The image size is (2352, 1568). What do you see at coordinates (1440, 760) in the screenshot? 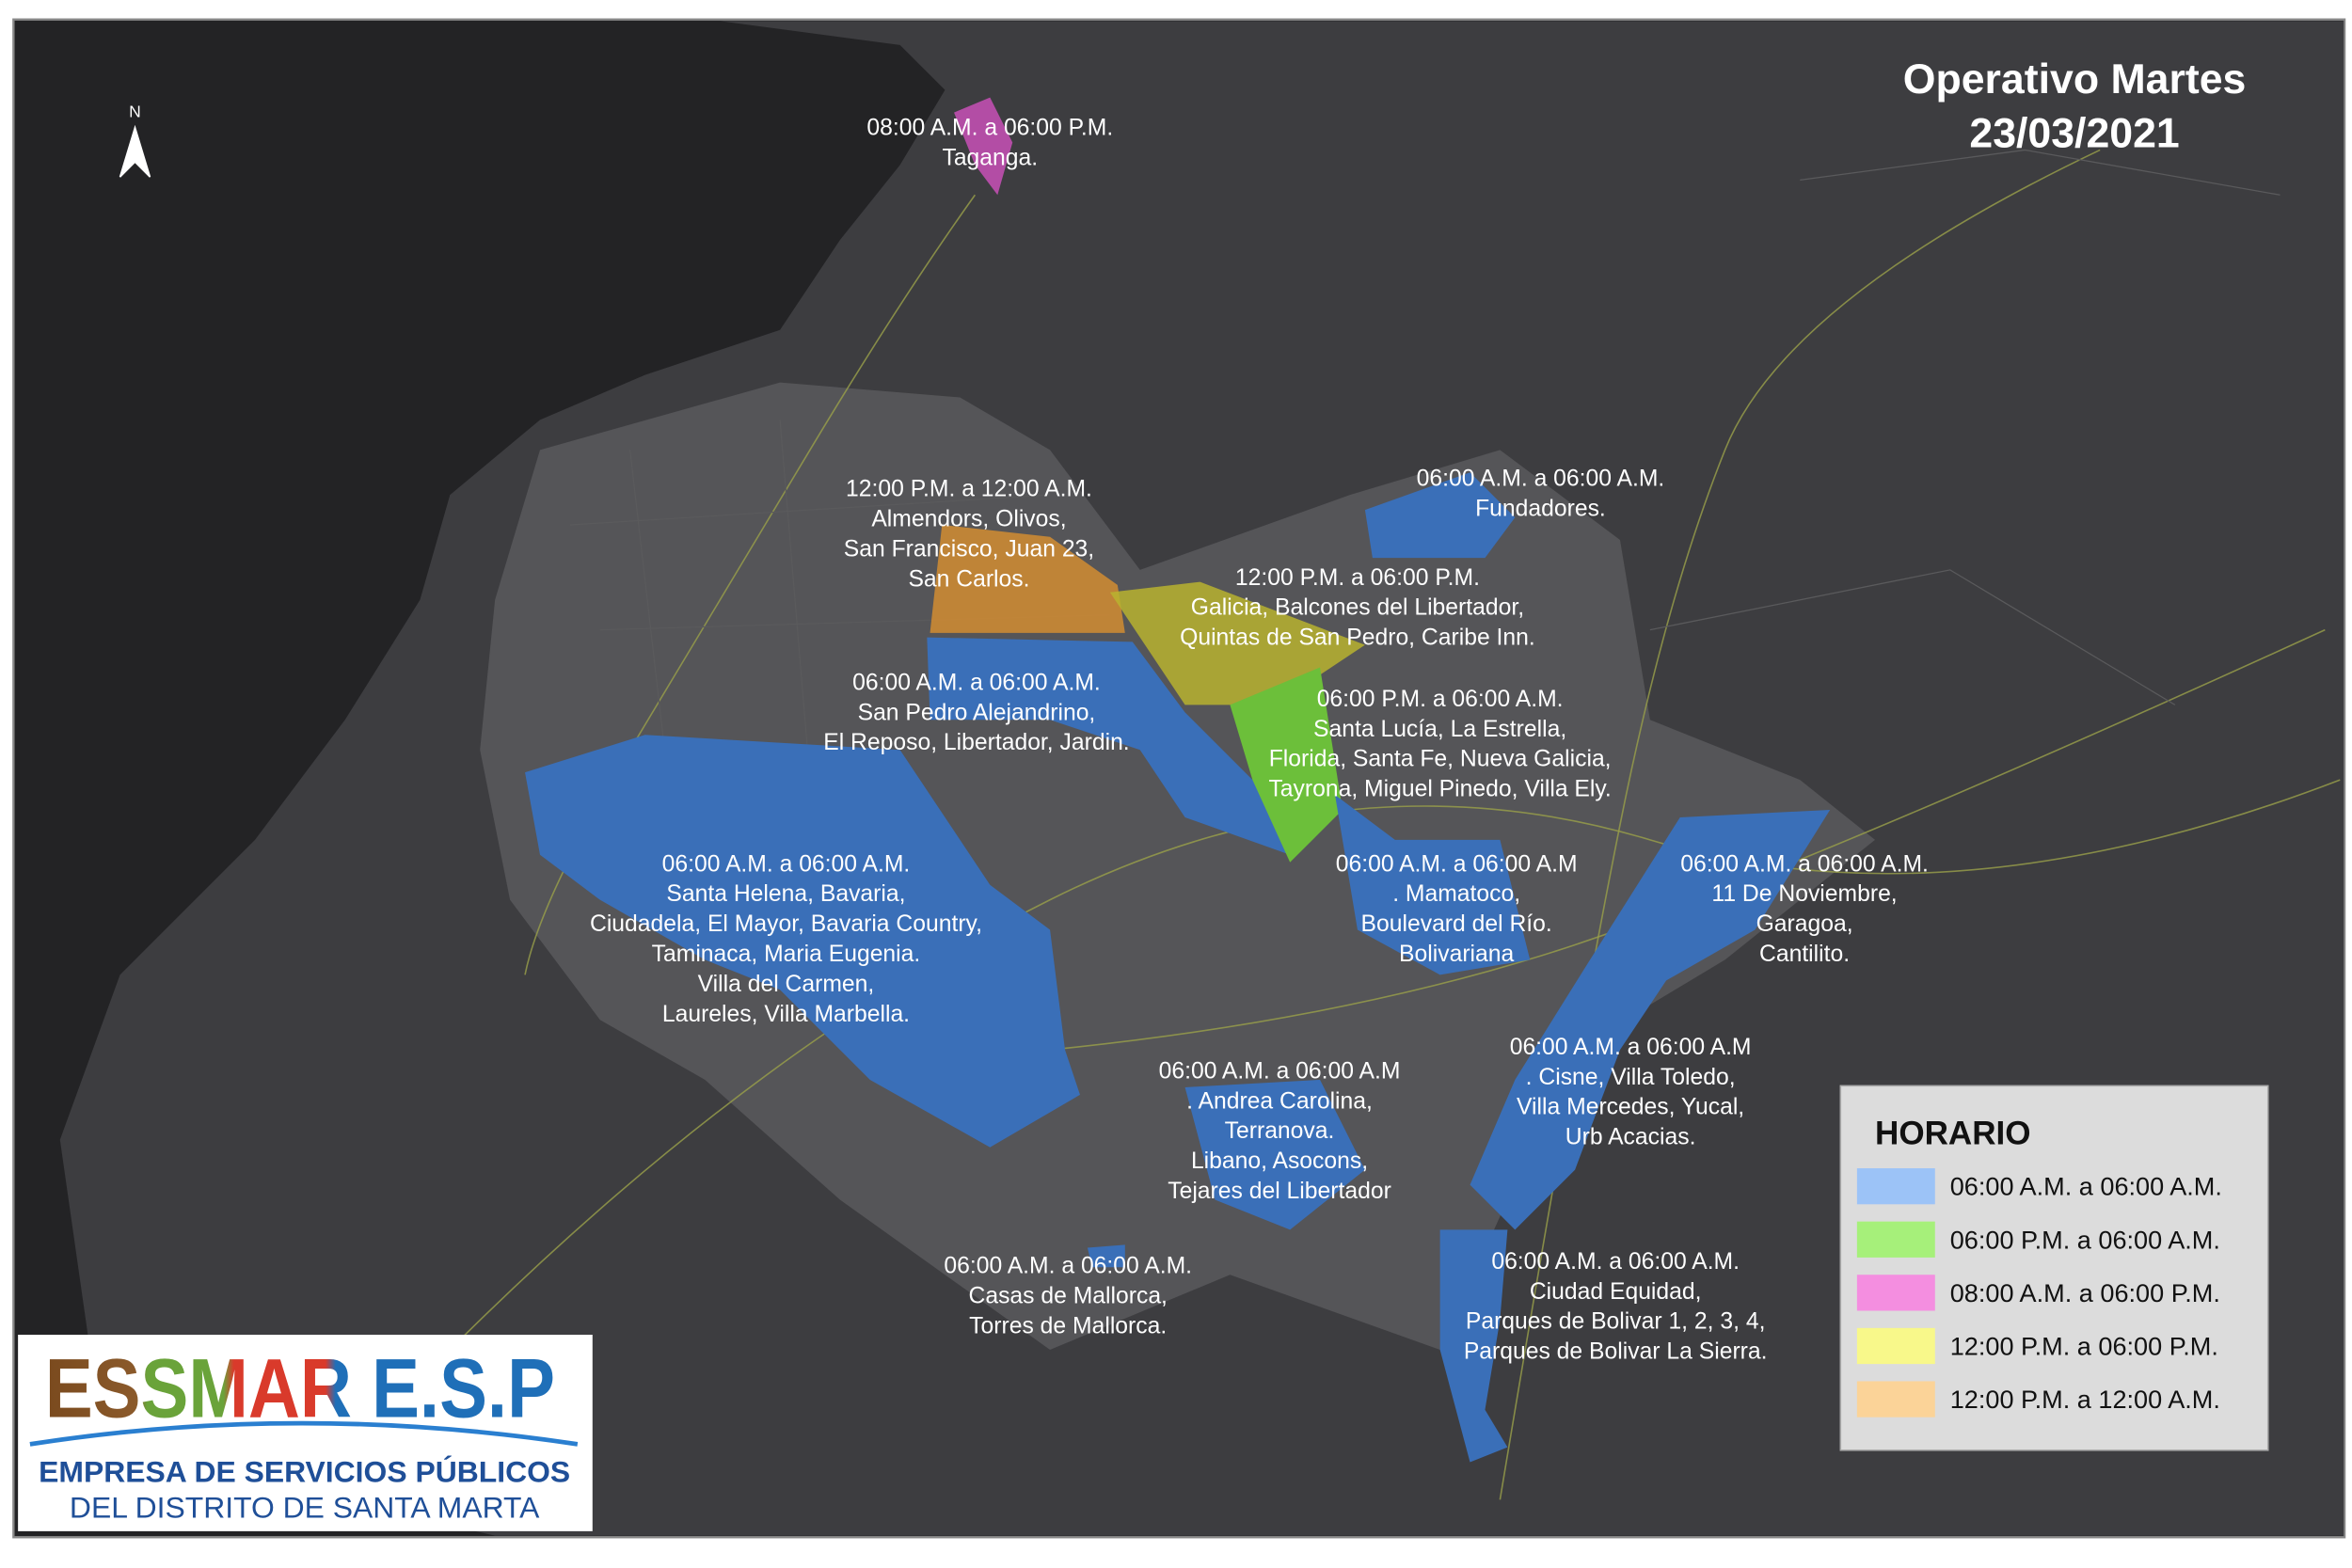
I see `zone-label: Florida, Santa Fe, Nueva Galicia,` at bounding box center [1440, 760].